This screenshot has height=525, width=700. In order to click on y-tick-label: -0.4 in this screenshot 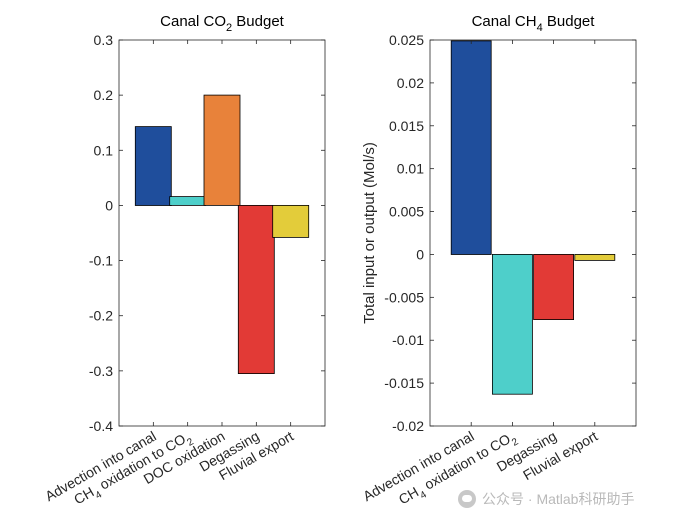, I will do `click(101, 426)`.